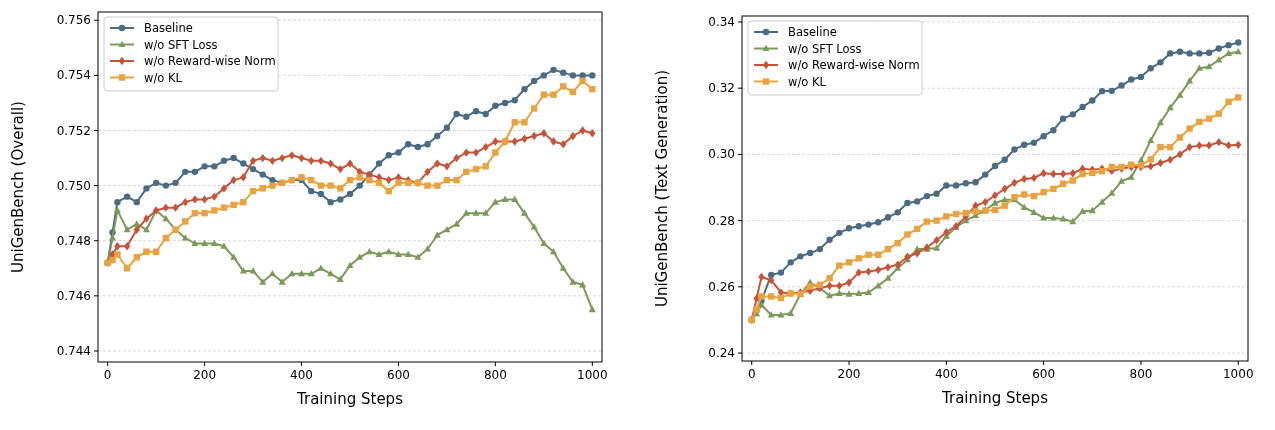 The image size is (1275, 430). Describe the element at coordinates (73, 75) in the screenshot. I see `y-tick-label: 0.754` at that location.